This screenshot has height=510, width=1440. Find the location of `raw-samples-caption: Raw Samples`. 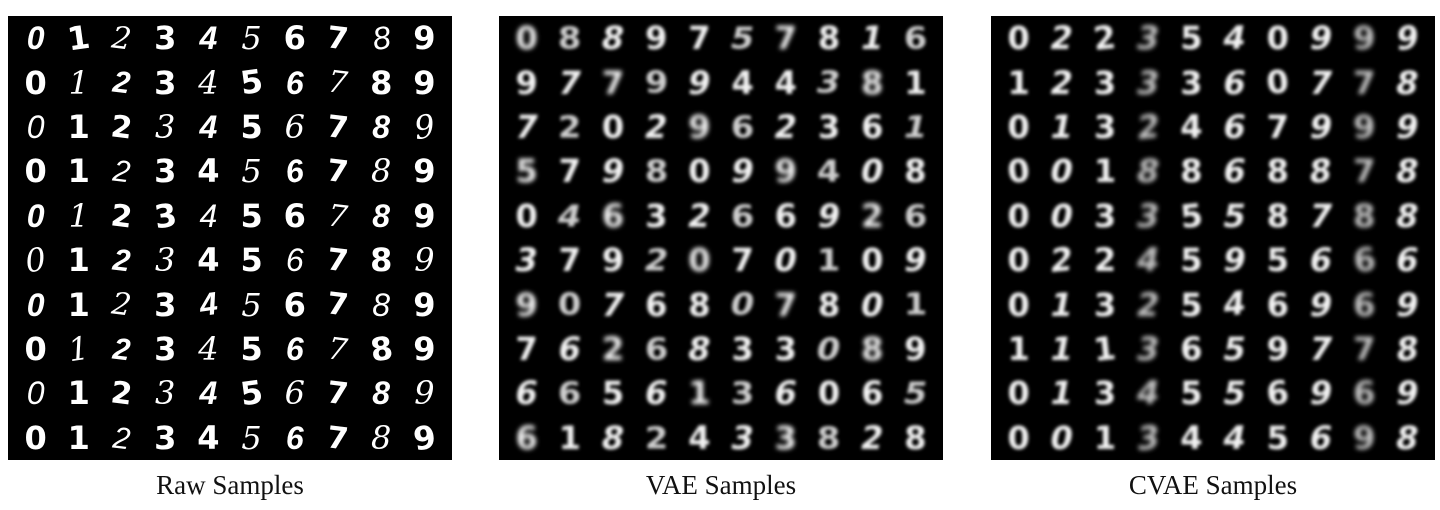

raw-samples-caption: Raw Samples is located at coordinates (230, 485).